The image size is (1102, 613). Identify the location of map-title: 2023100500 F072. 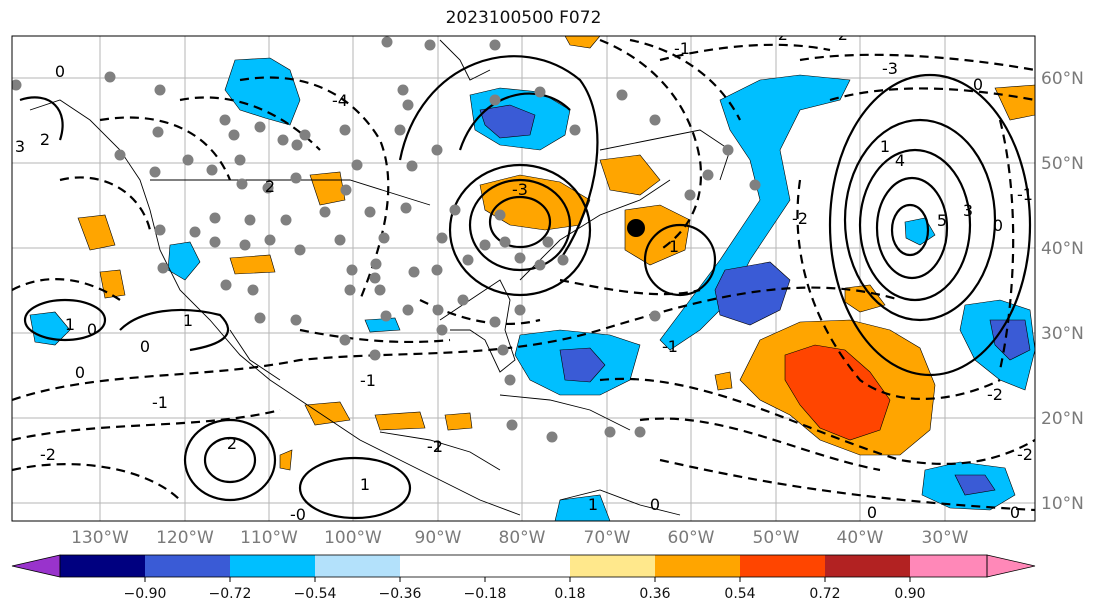
(523, 18).